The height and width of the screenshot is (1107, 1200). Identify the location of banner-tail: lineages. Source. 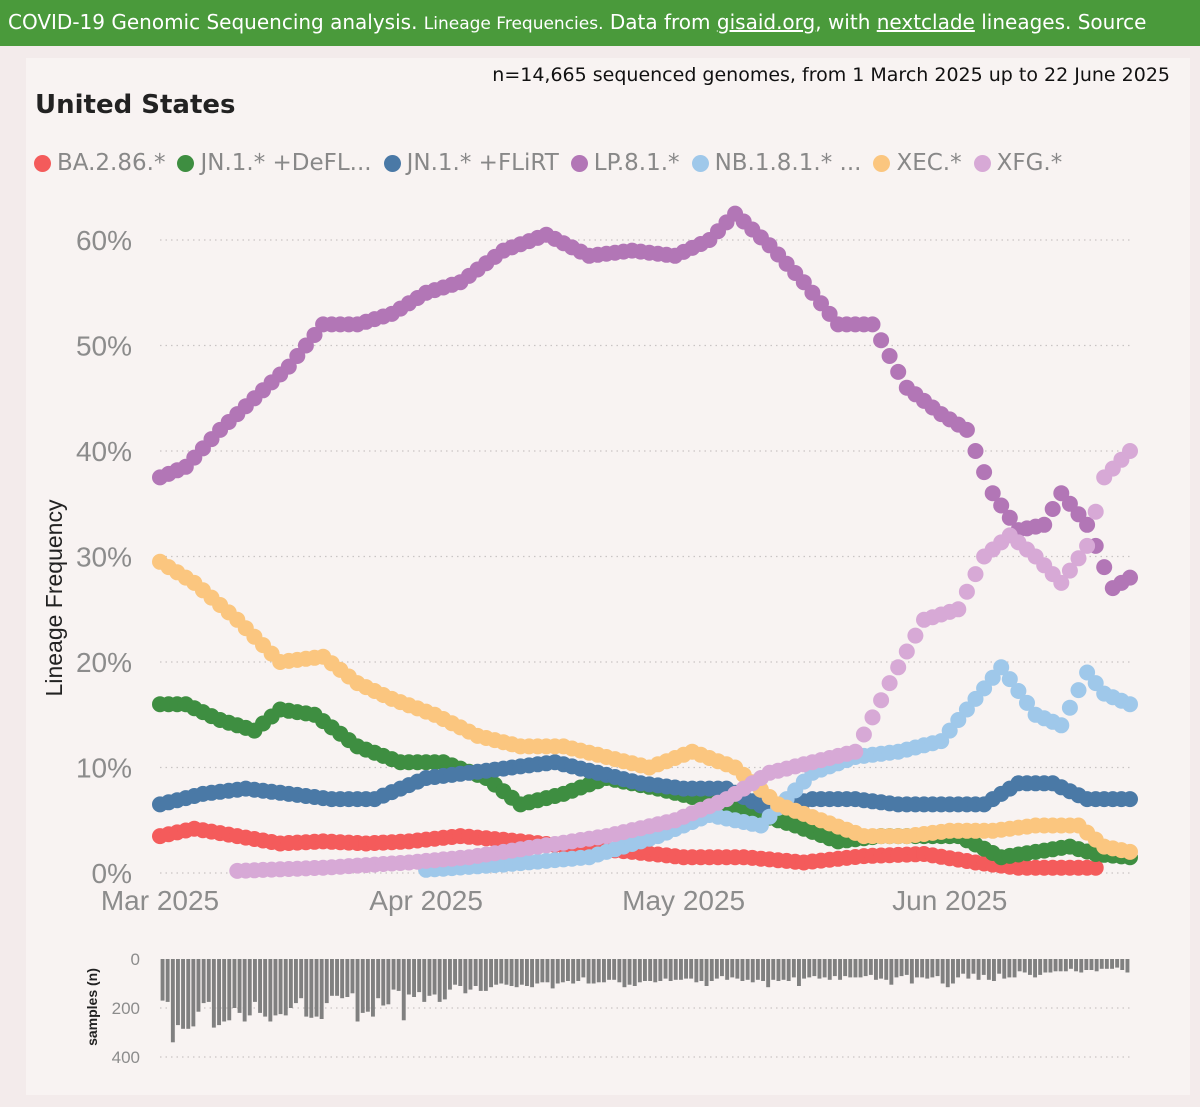
(1064, 22).